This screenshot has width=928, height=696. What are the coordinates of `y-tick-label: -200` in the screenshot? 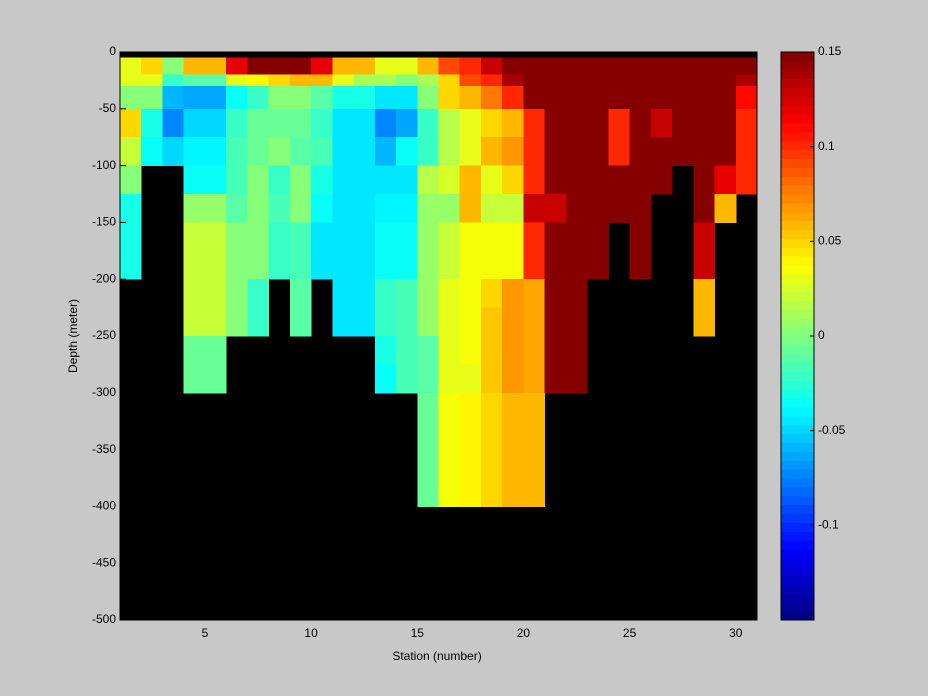 It's located at (104, 278).